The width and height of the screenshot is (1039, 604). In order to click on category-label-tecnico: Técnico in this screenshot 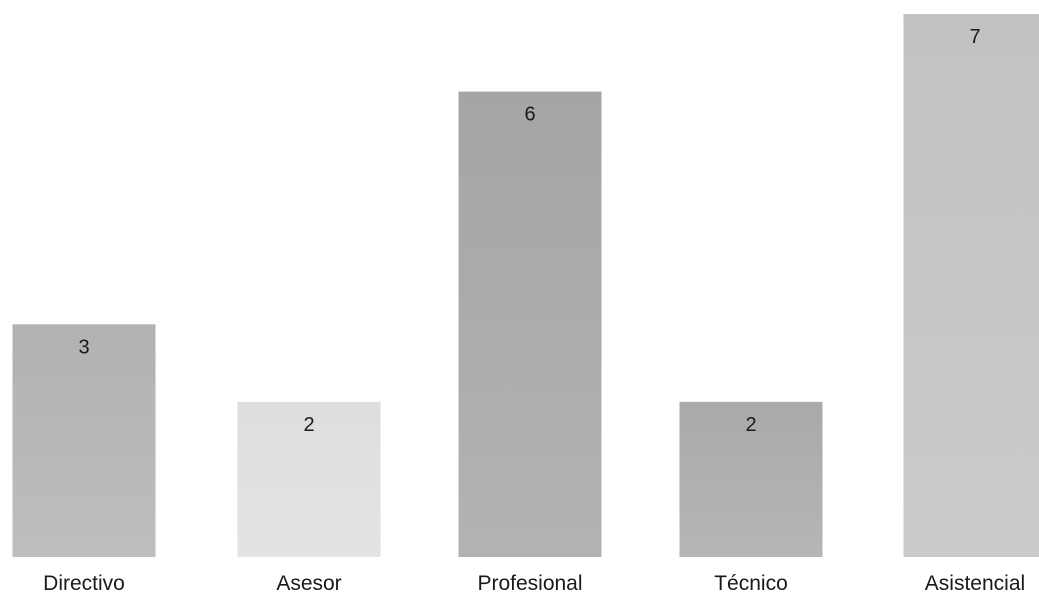, I will do `click(751, 583)`.